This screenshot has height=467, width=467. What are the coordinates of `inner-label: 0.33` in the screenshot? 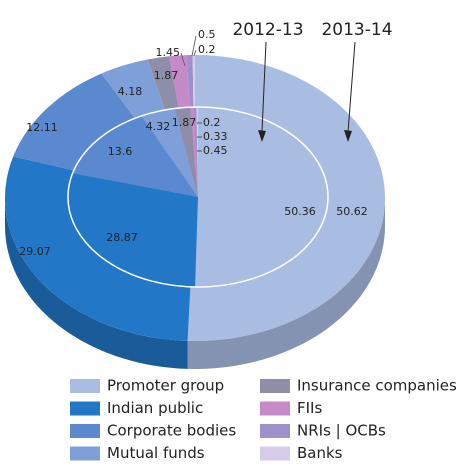 It's located at (215, 136).